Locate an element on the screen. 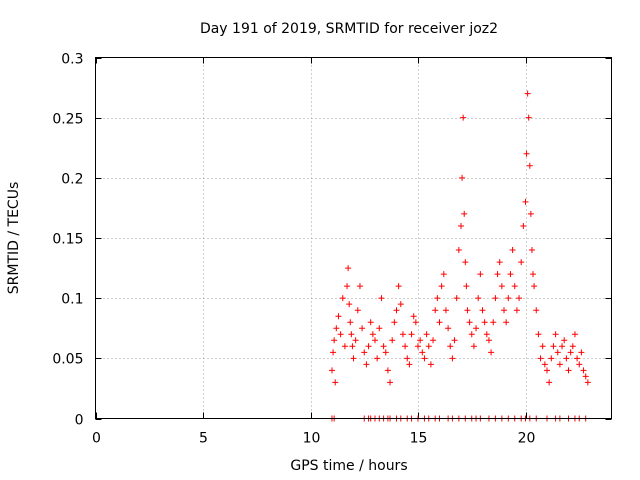 This screenshot has width=640, height=480. y-tick-label: 0.25 is located at coordinates (67, 120).